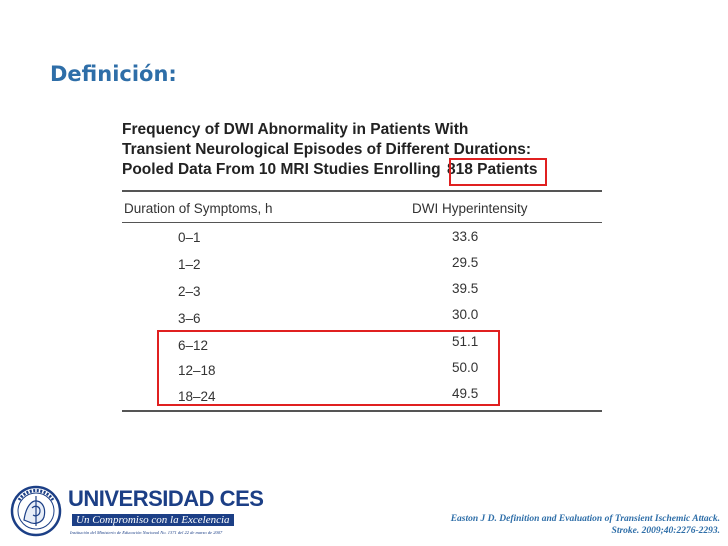 The width and height of the screenshot is (728, 546). What do you see at coordinates (465, 236) in the screenshot?
I see `dwi-cell: 33.6` at bounding box center [465, 236].